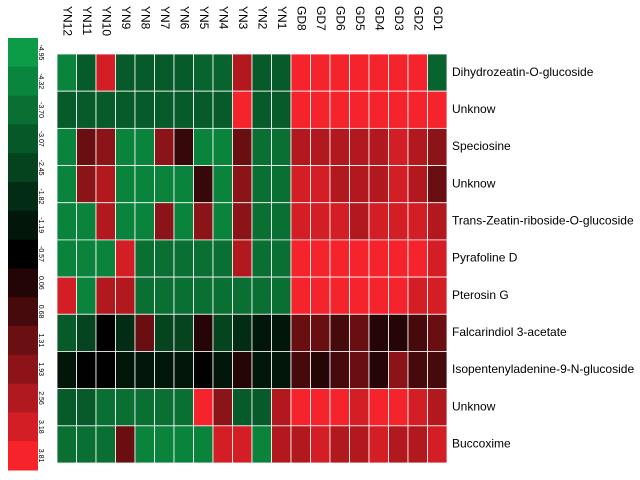 The width and height of the screenshot is (640, 480). I want to click on row-label: Trans-Zeatin-riboside-O-glucoside, so click(543, 220).